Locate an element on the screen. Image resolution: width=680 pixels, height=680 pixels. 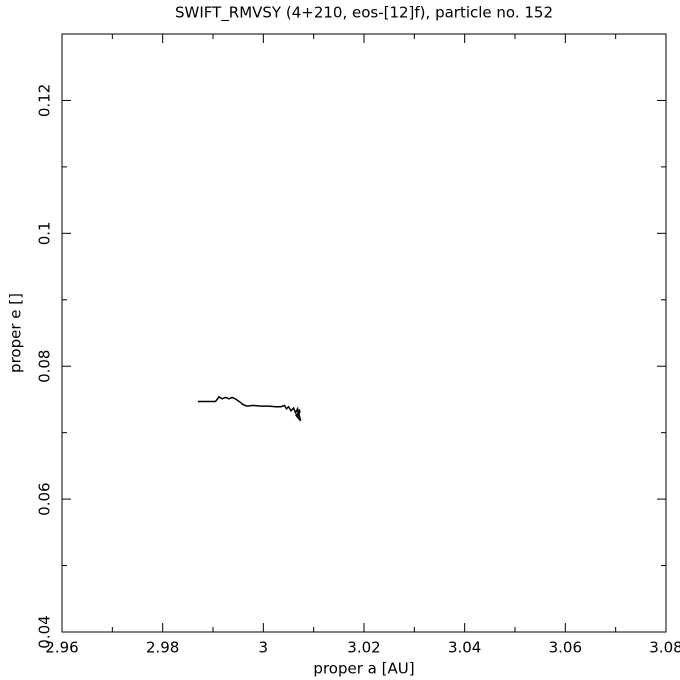
x-tick-label: 3.06 is located at coordinates (565, 648).